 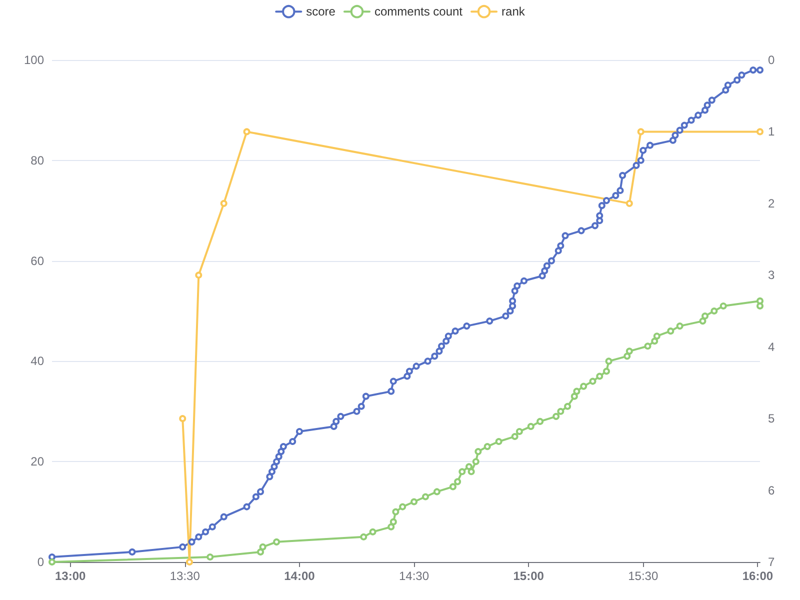 What do you see at coordinates (771, 60) in the screenshot?
I see `y2-tick-label: 0` at bounding box center [771, 60].